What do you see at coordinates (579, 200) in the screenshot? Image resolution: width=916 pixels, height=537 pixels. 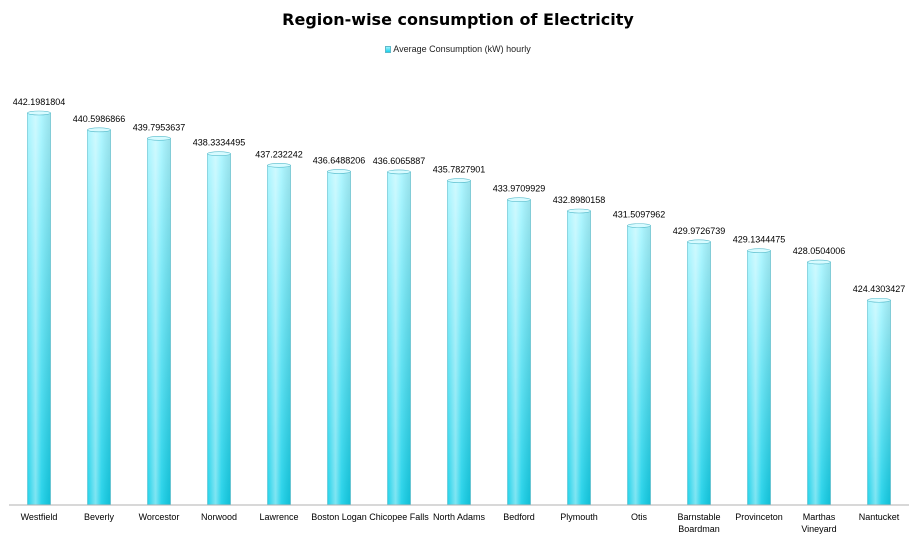 I see `data-label: 432.8980158` at bounding box center [579, 200].